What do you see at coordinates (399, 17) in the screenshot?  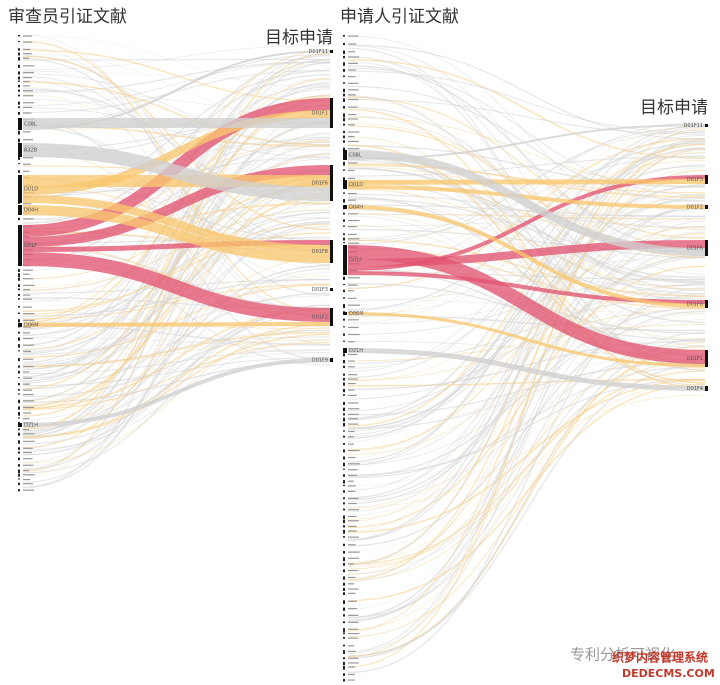 I see `source-title: 申请人引证文献` at bounding box center [399, 17].